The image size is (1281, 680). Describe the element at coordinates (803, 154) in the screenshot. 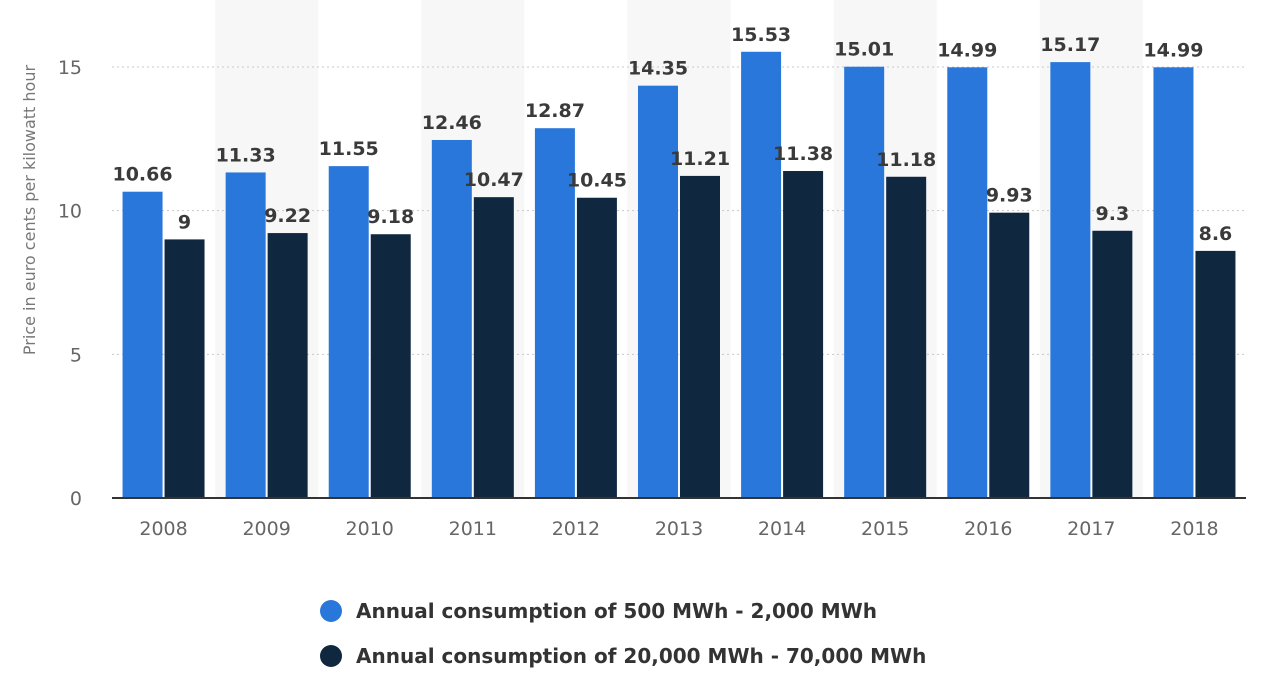

I see `value-label-2014-series-2: 11.38` at that location.